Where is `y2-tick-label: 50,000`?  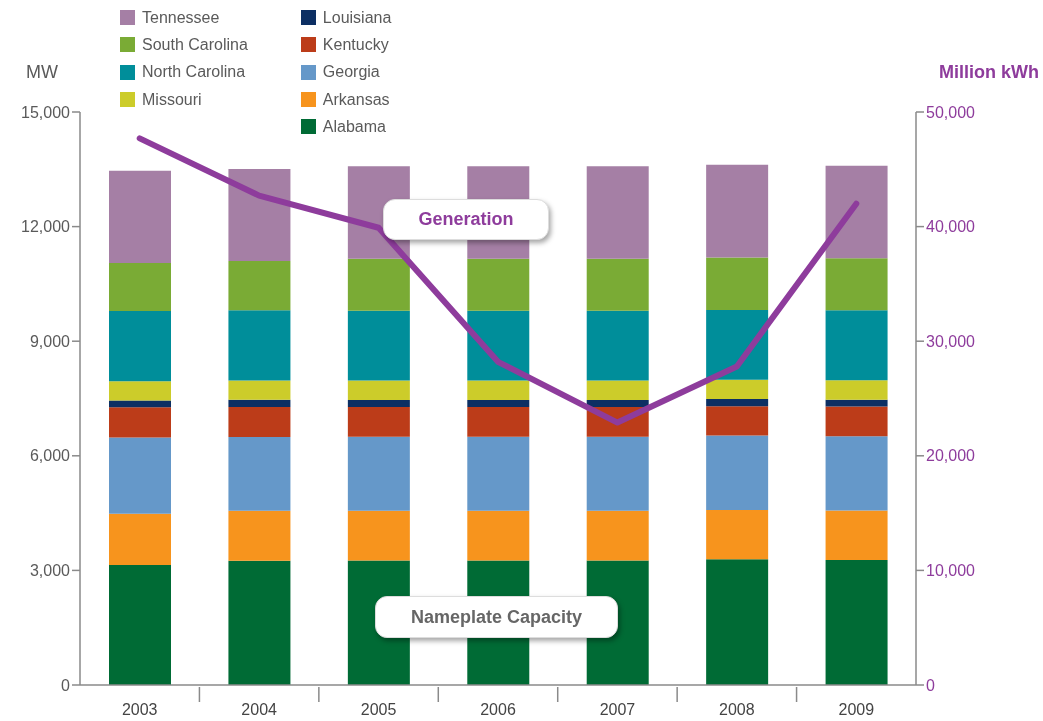 y2-tick-label: 50,000 is located at coordinates (951, 112).